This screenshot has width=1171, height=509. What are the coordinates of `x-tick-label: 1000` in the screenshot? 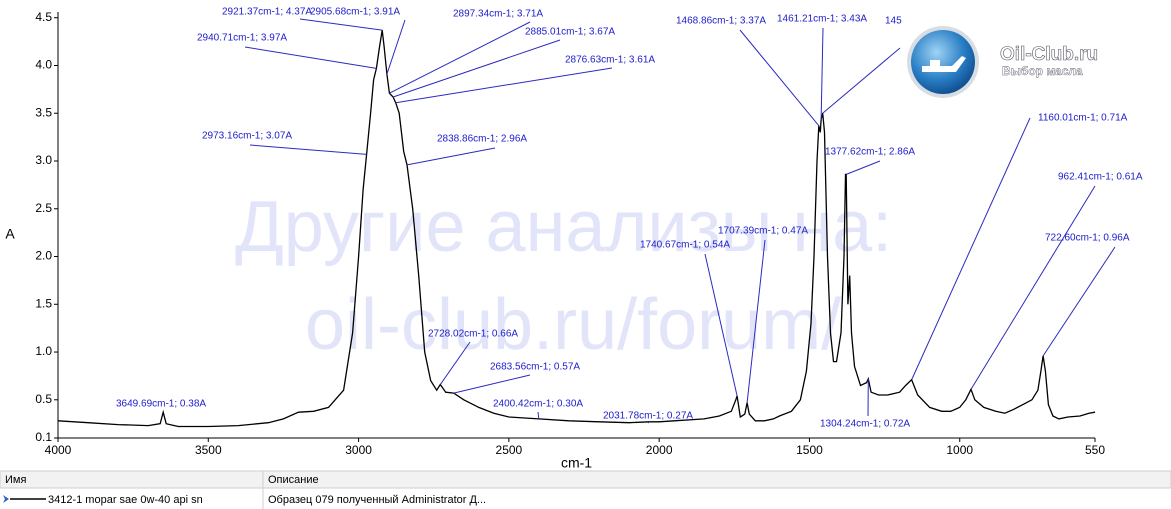 It's located at (959, 450).